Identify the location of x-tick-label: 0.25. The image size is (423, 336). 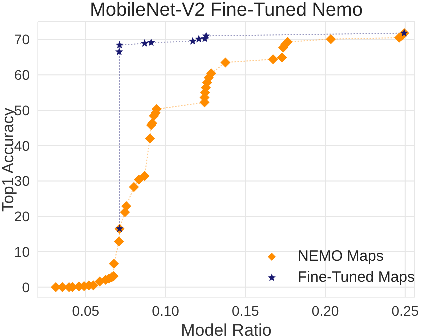
(406, 310).